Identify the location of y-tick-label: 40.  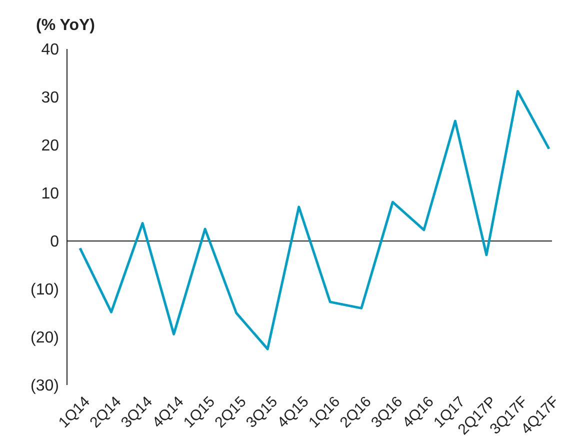
(50, 50).